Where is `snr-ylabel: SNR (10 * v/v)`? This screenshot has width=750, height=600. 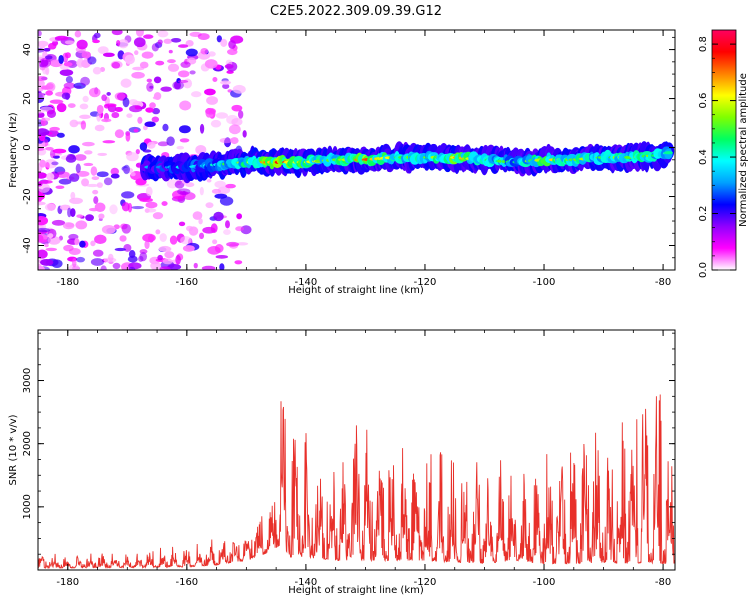
snr-ylabel: SNR (10 * v/v) is located at coordinates (13, 449).